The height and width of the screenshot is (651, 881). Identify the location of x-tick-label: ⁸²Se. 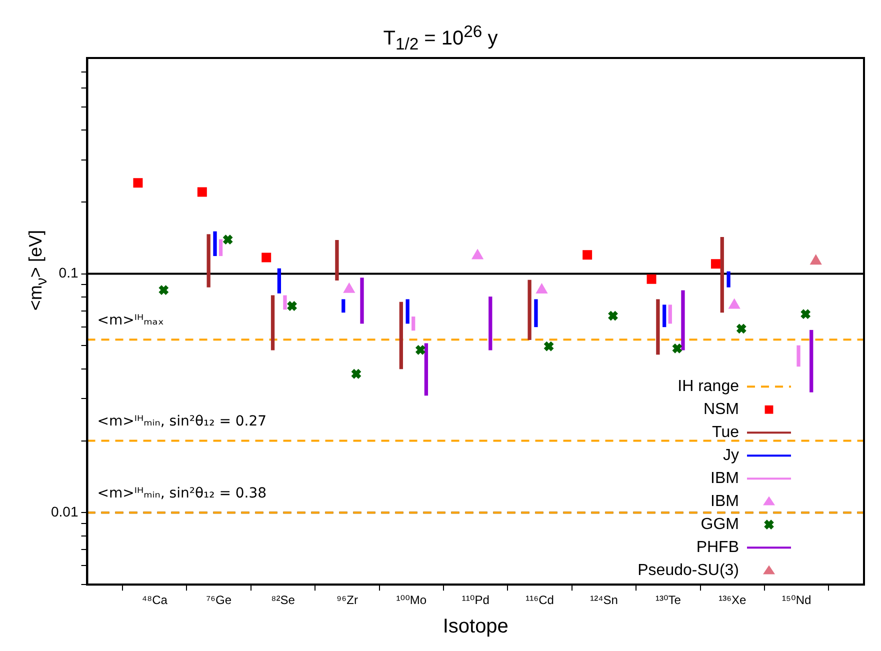
(283, 600).